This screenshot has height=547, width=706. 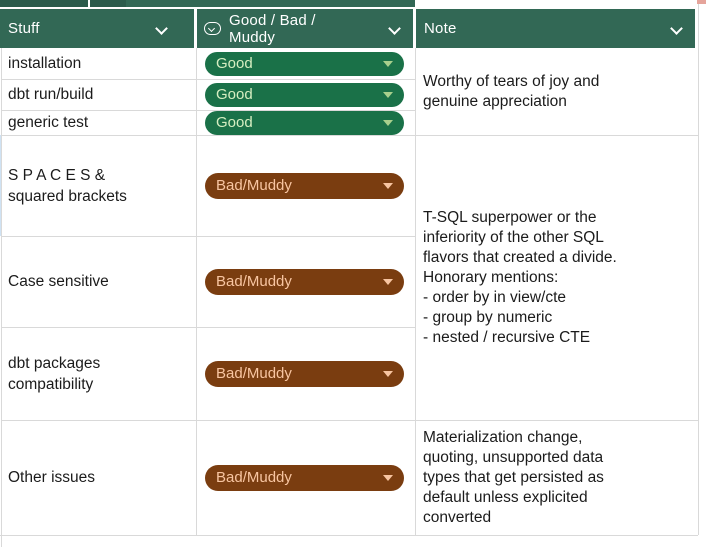 I want to click on cell-stuff: dbt run/build, so click(x=51, y=94).